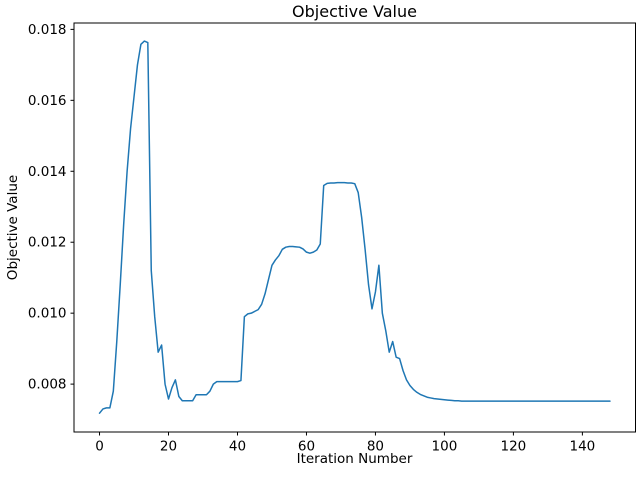 This screenshot has width=640, height=480. I want to click on x-tick-label: 80, so click(375, 447).